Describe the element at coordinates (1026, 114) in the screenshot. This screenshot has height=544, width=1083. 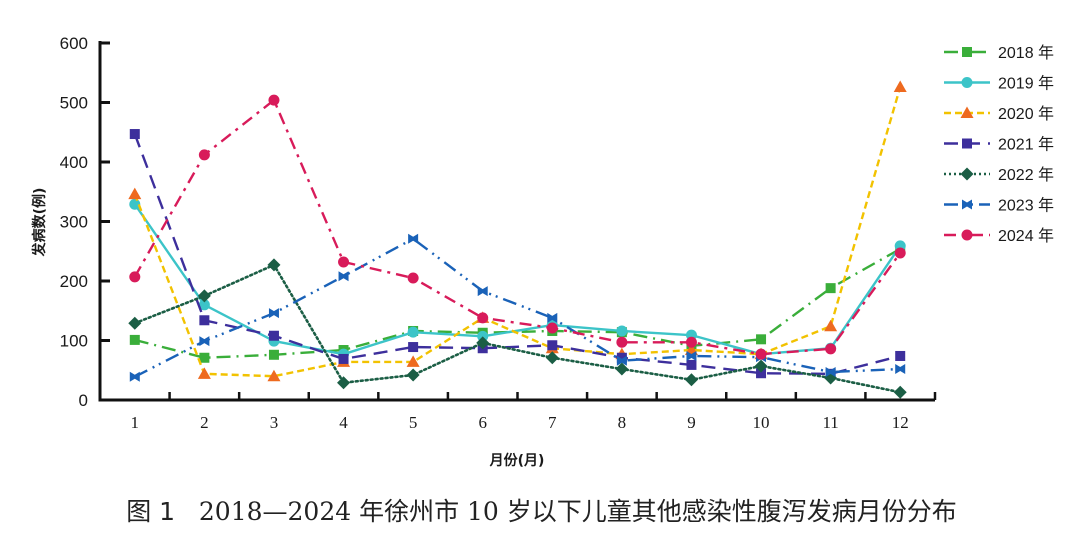
I see `legend-label: 2020 年` at that location.